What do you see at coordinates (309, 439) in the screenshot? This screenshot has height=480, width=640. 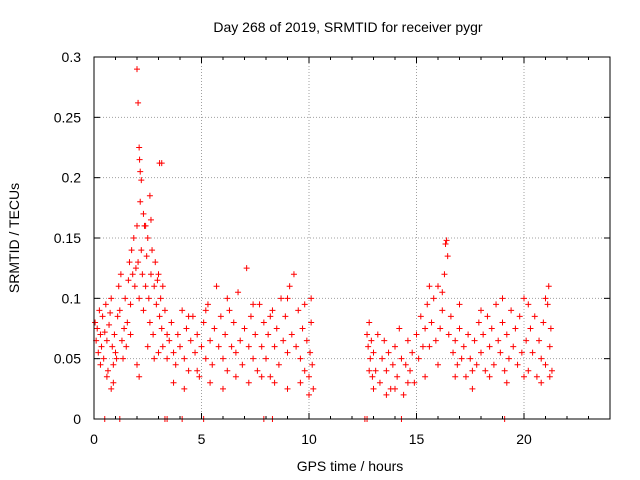 I see `x-tick-label: 10` at bounding box center [309, 439].